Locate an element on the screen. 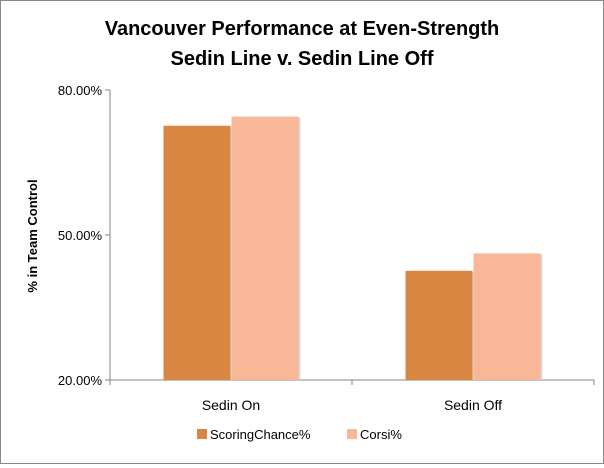 The width and height of the screenshot is (604, 468). legend: ScoringChance% Corsi% is located at coordinates (299, 434).